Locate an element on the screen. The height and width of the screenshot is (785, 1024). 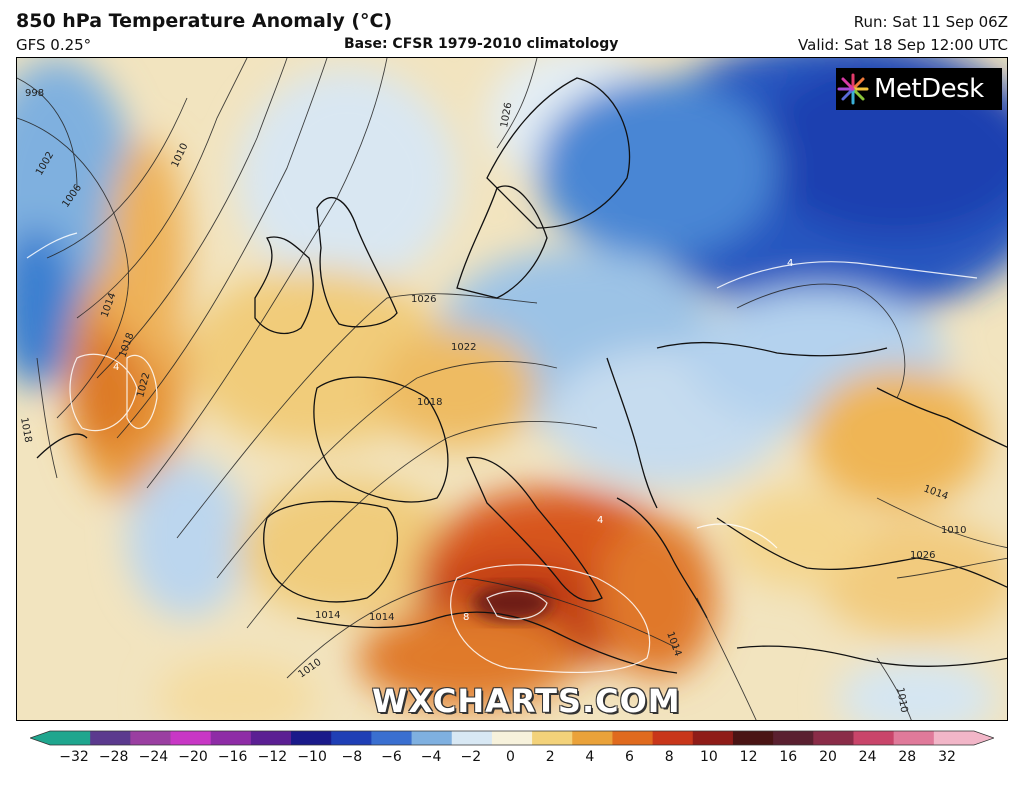
colorbar-tick-label: −16 is located at coordinates (232, 757).